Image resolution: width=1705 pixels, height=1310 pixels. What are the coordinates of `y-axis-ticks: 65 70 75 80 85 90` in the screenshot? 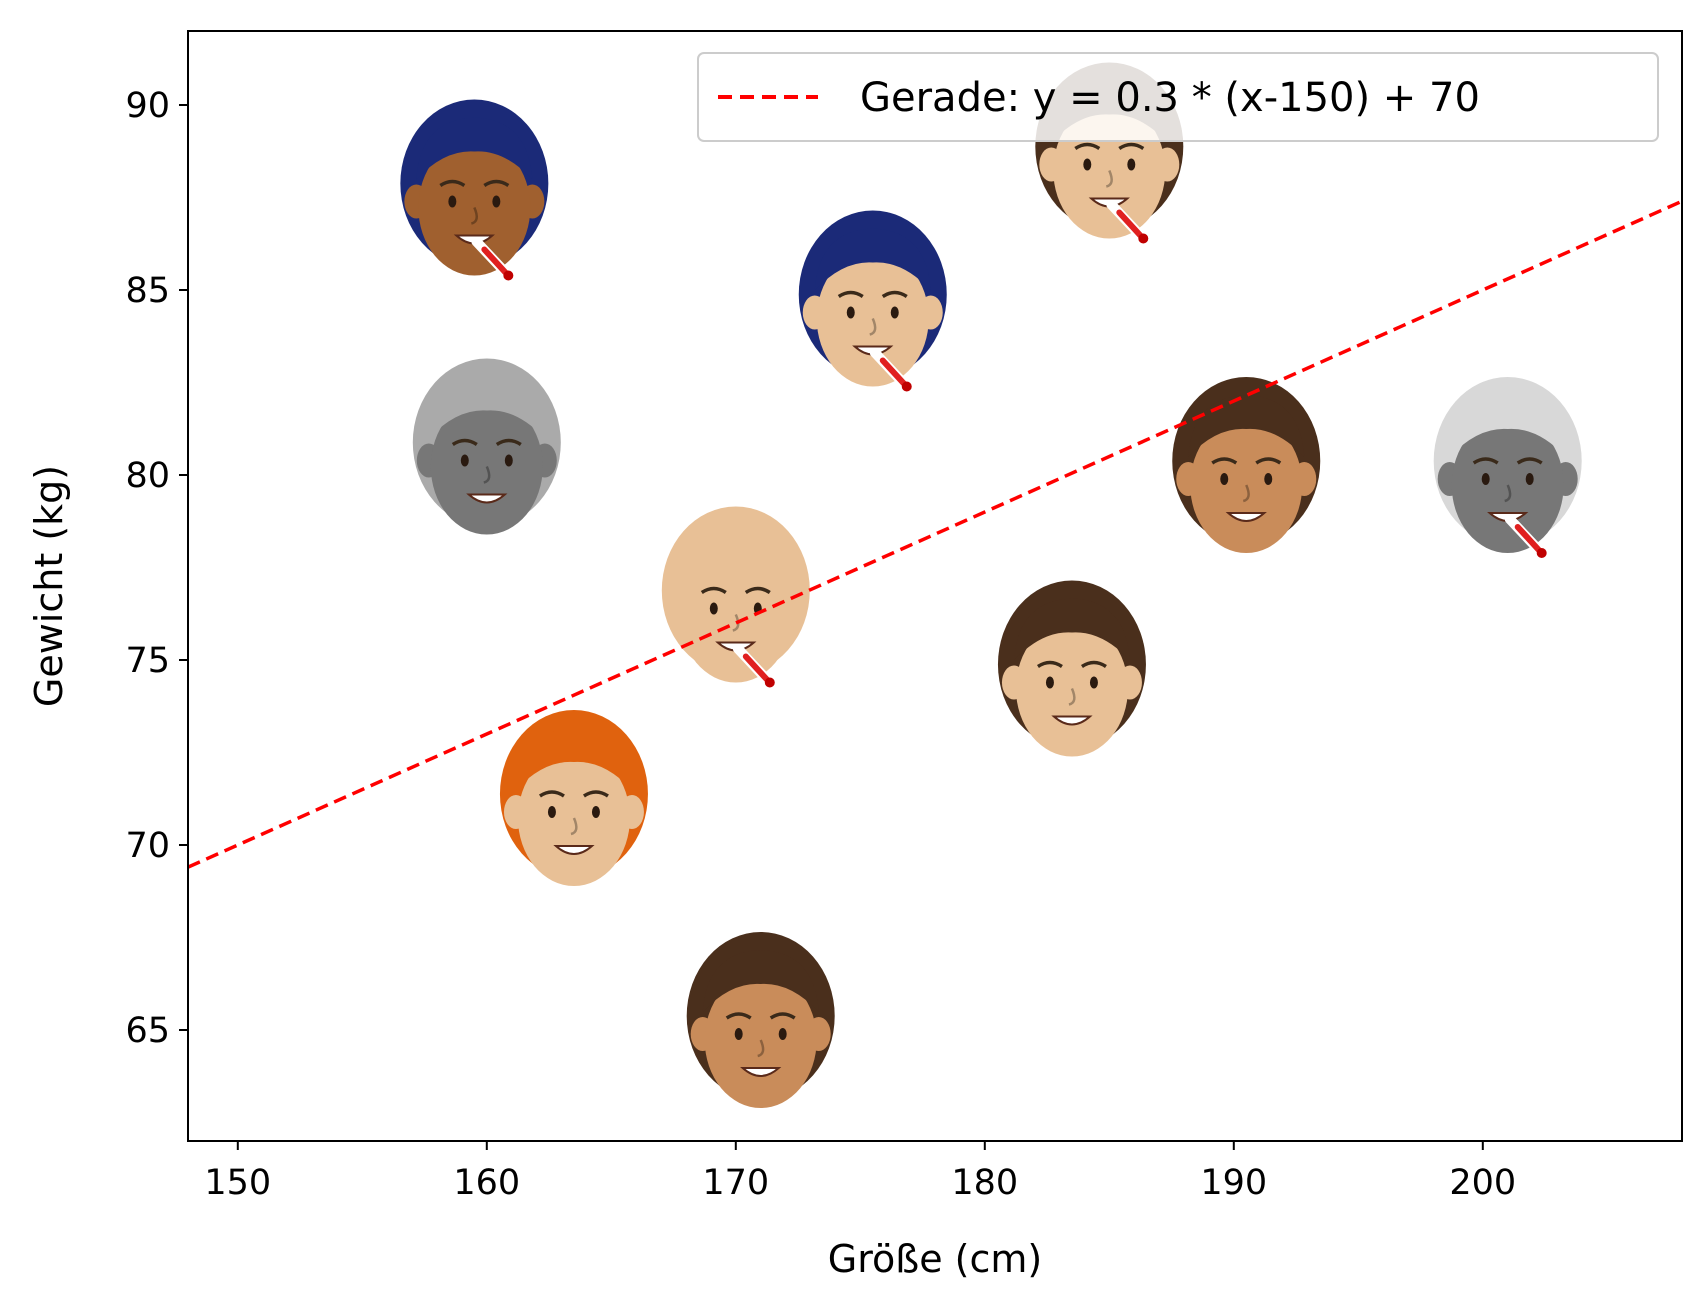 It's located at (156, 568).